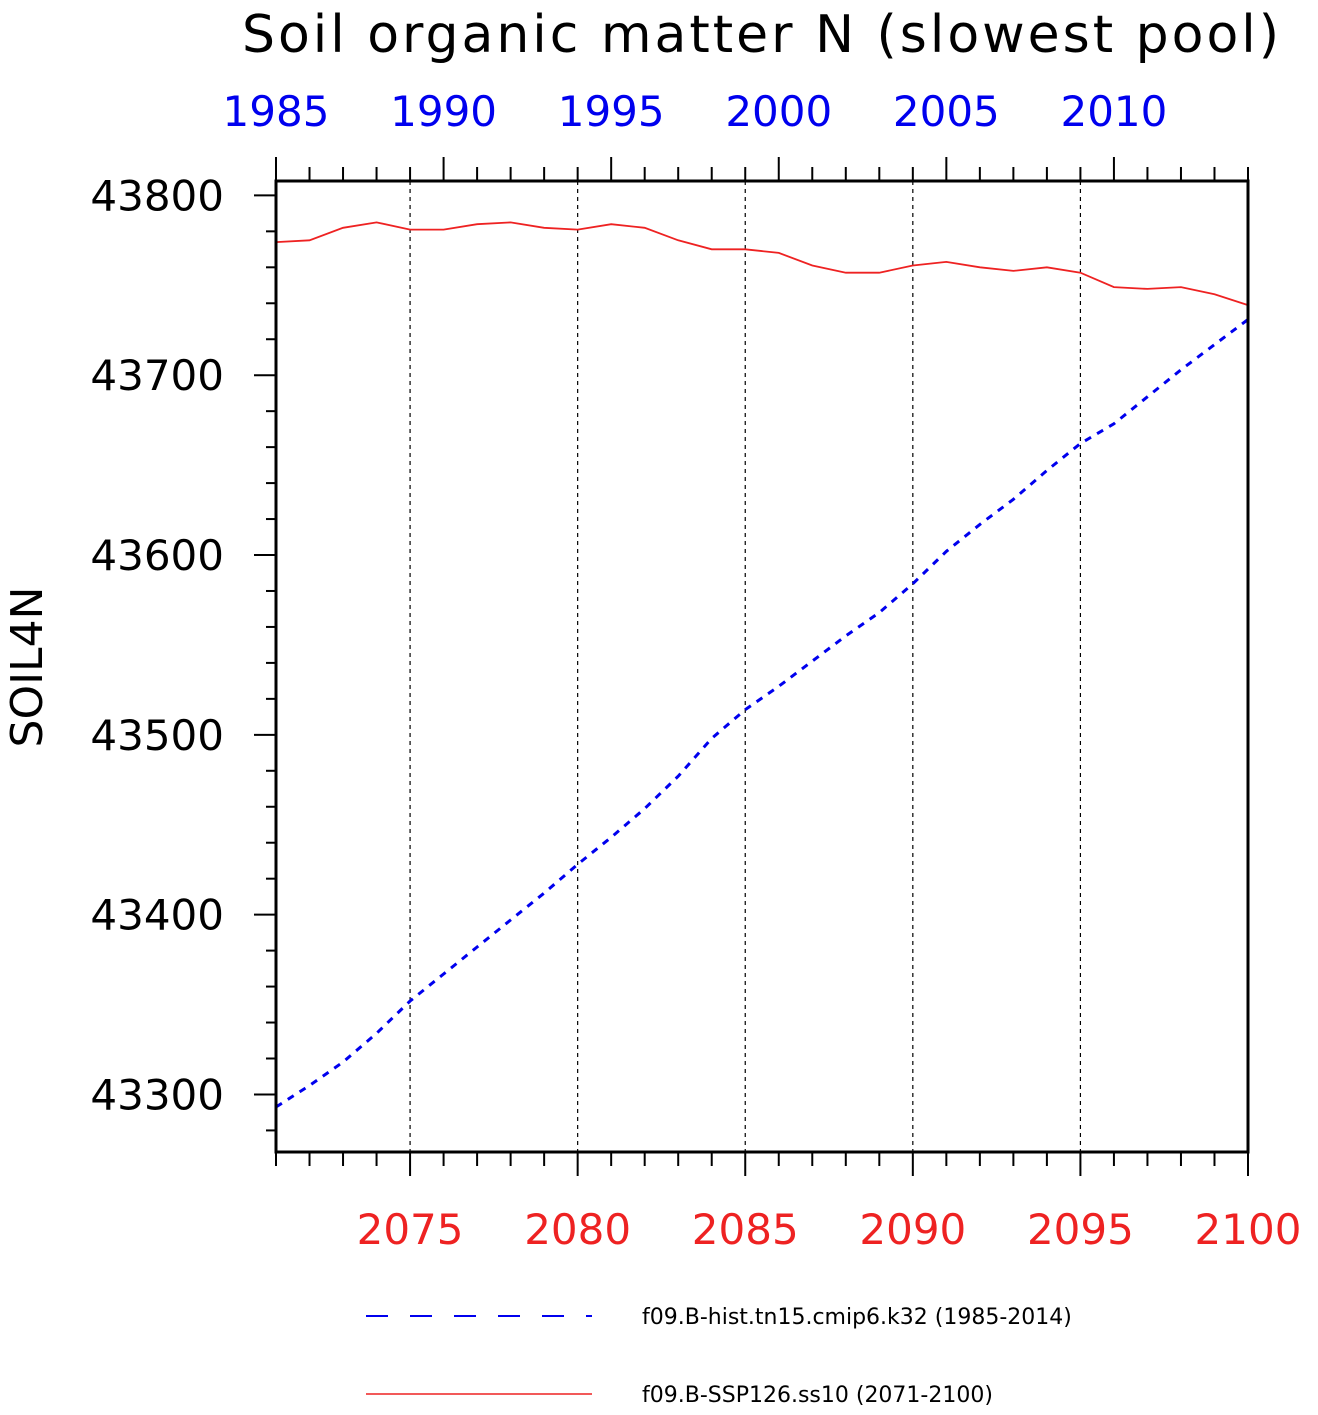 This screenshot has width=1318, height=1415. Describe the element at coordinates (443, 111) in the screenshot. I see `x-top-tick-label: 1990` at that location.